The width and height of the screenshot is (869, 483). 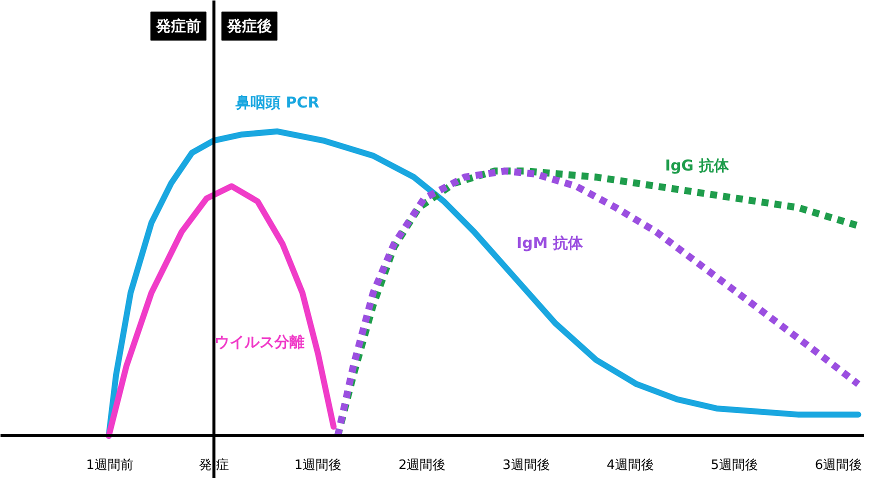 I want to click on x-tick-label: 1週間後, so click(x=318, y=465).